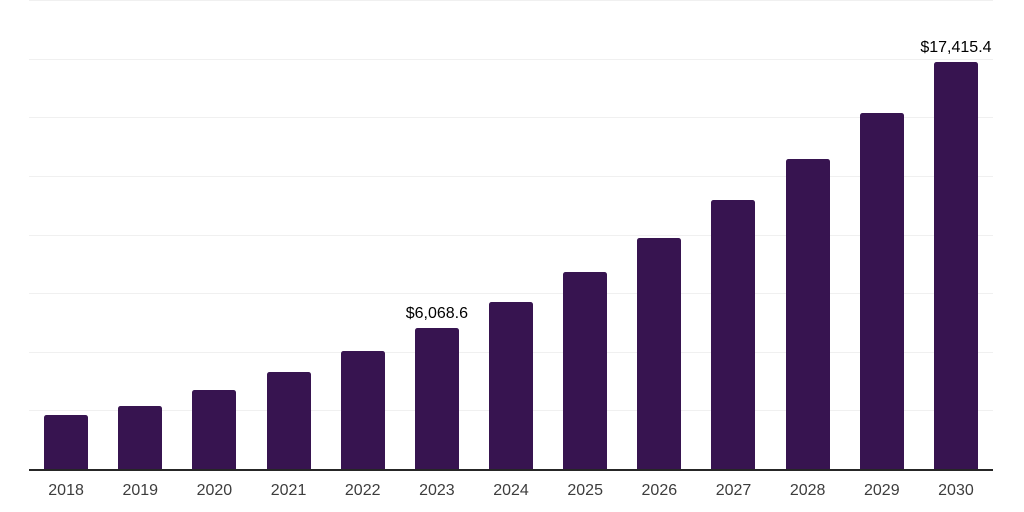  I want to click on data-label-2023: $6,068.6, so click(436, 313).